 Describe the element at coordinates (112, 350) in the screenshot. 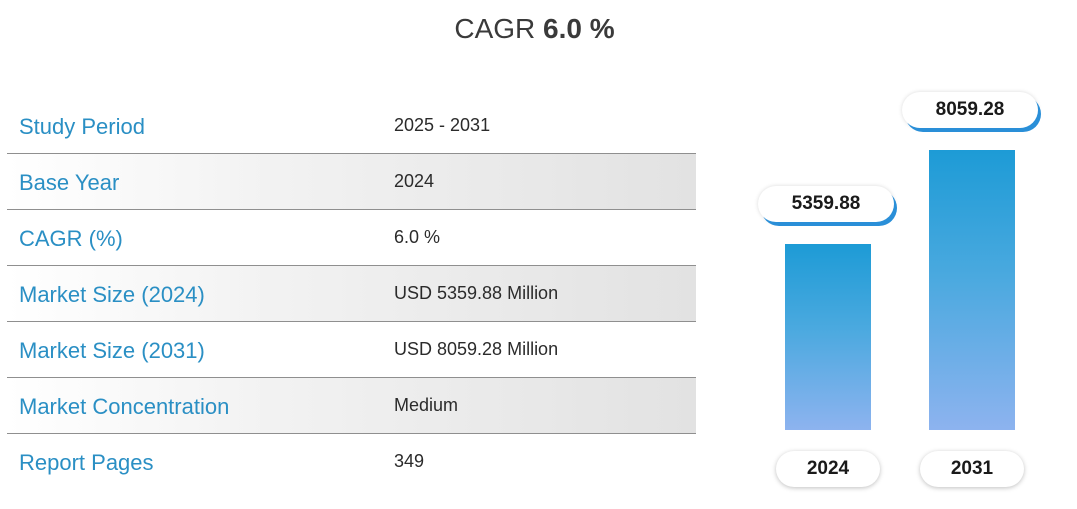

I see `row-label-market-size-2031: Market Size (2031)` at that location.